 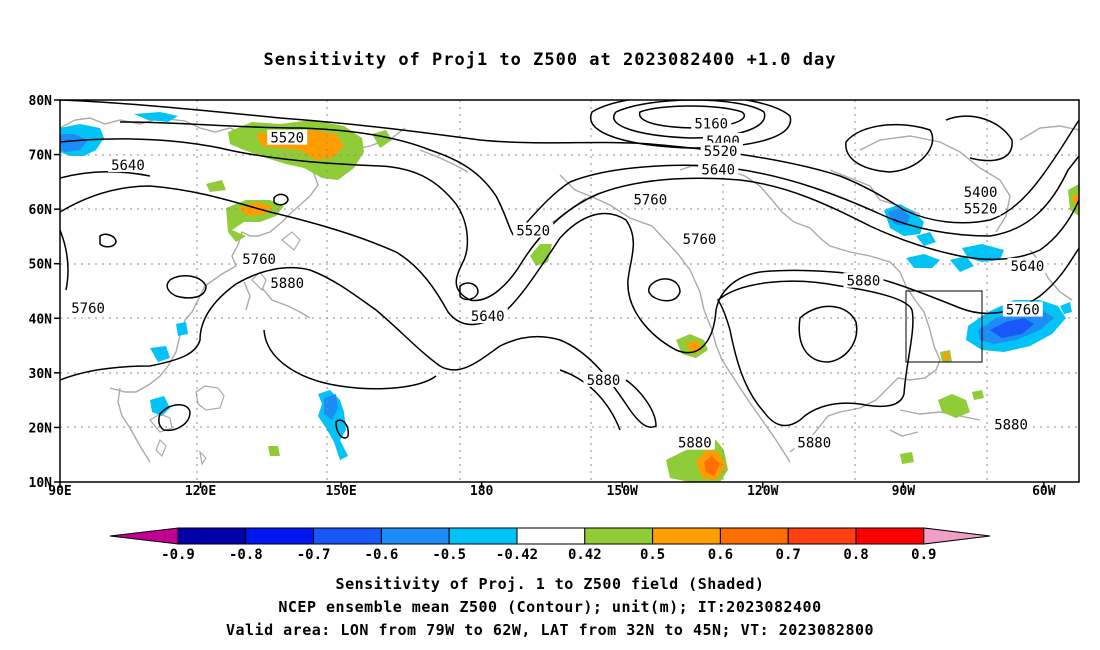 I want to click on colorbar-label: 0.9, so click(x=923, y=555).